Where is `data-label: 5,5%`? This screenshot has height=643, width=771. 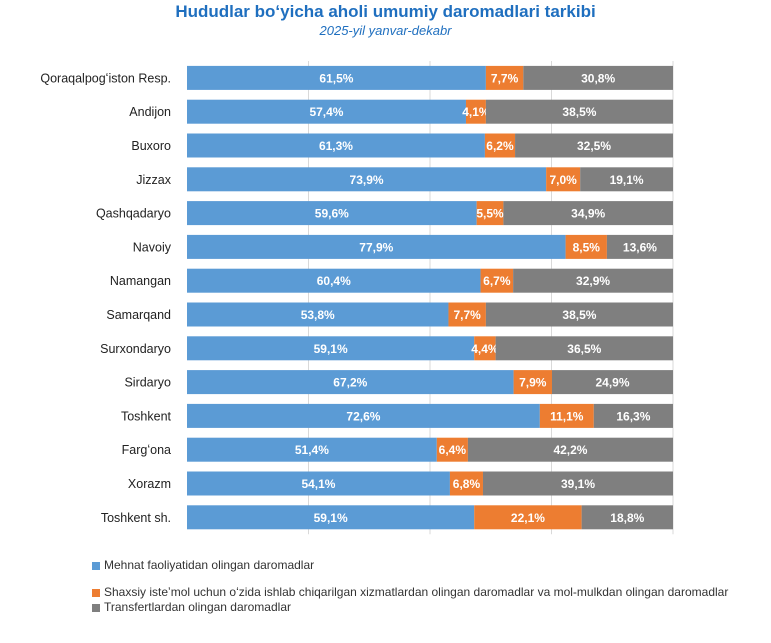 data-label: 5,5% is located at coordinates (490, 214).